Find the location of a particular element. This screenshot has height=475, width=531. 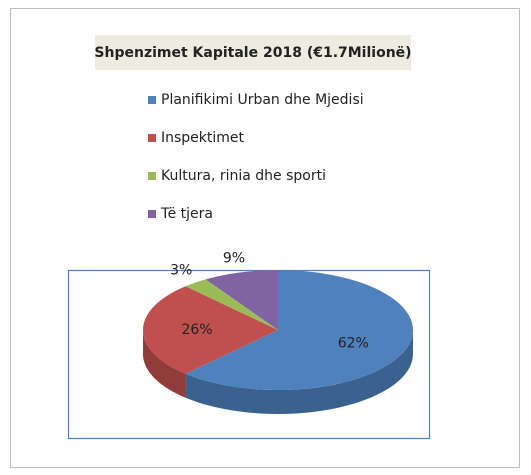

title-box is located at coordinates (253, 52).